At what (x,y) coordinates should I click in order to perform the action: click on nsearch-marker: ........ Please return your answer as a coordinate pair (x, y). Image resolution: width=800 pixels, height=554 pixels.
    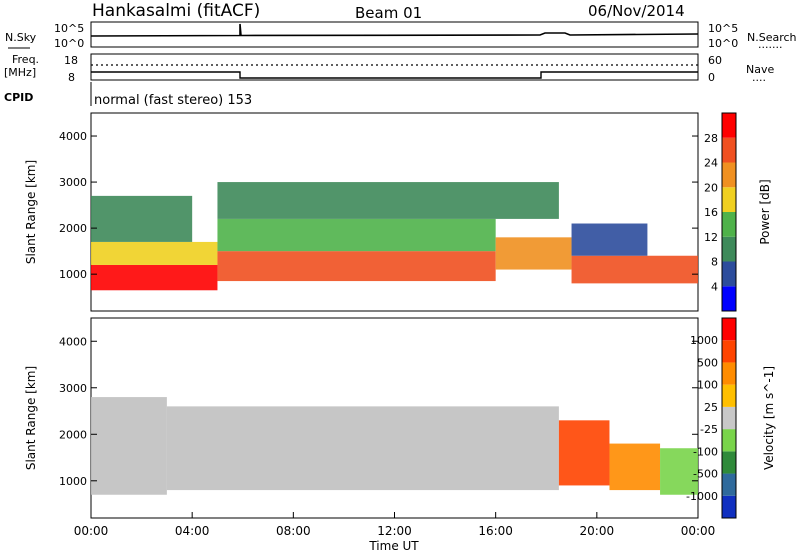
    Looking at the image, I should click on (770, 44).